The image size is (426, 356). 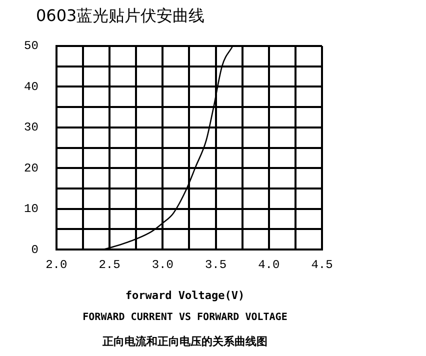 I want to click on text: 正向电流和正向电压的关系曲线图, so click(x=185, y=341).